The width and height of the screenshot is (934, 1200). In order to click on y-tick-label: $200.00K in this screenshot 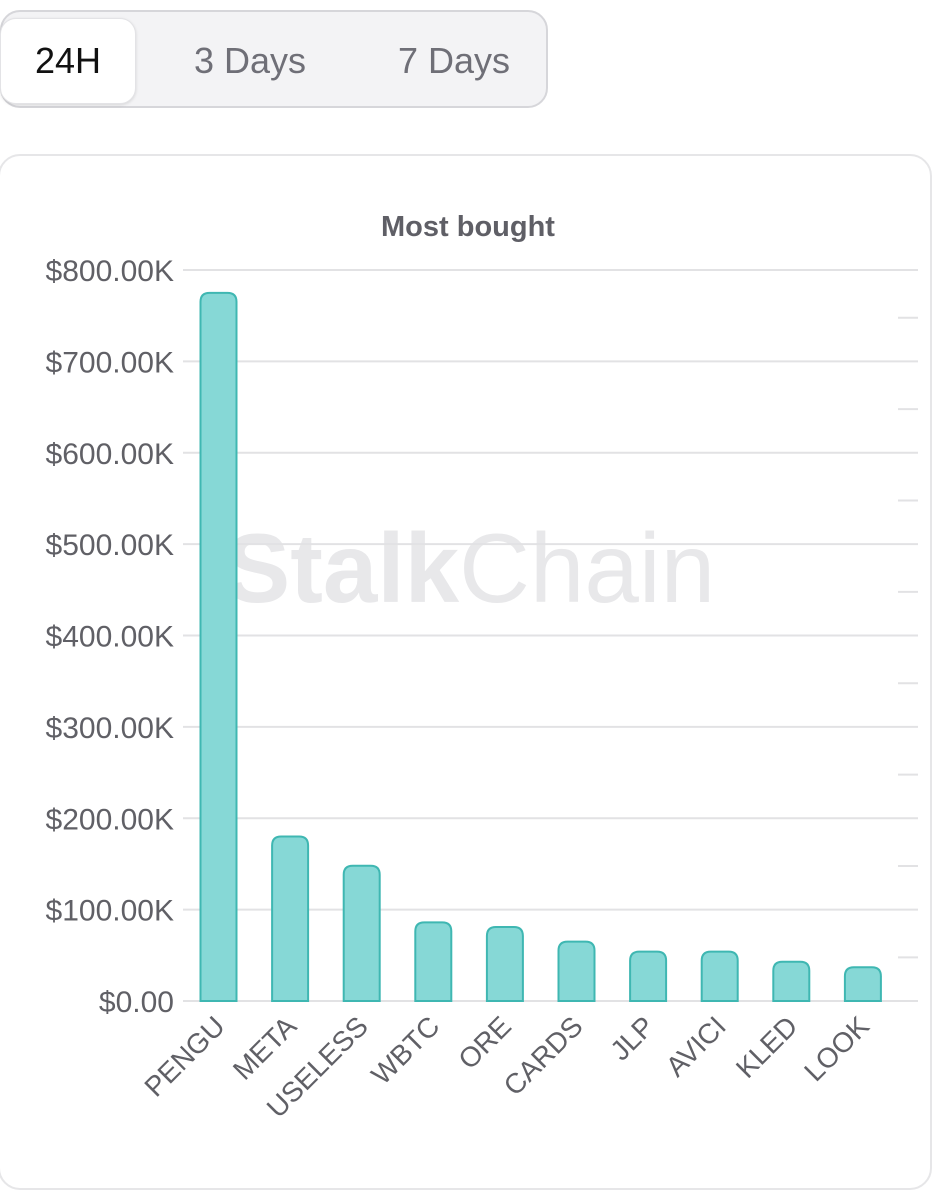, I will do `click(110, 819)`.